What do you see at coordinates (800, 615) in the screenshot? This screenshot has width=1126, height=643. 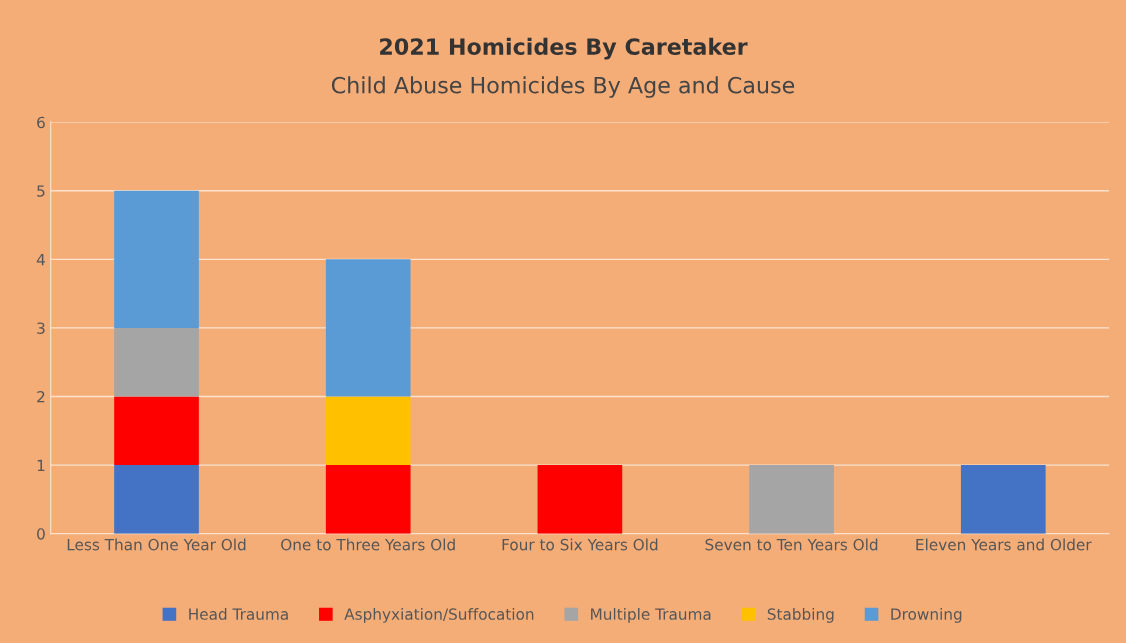 I see `legend-label: Stabbing` at bounding box center [800, 615].